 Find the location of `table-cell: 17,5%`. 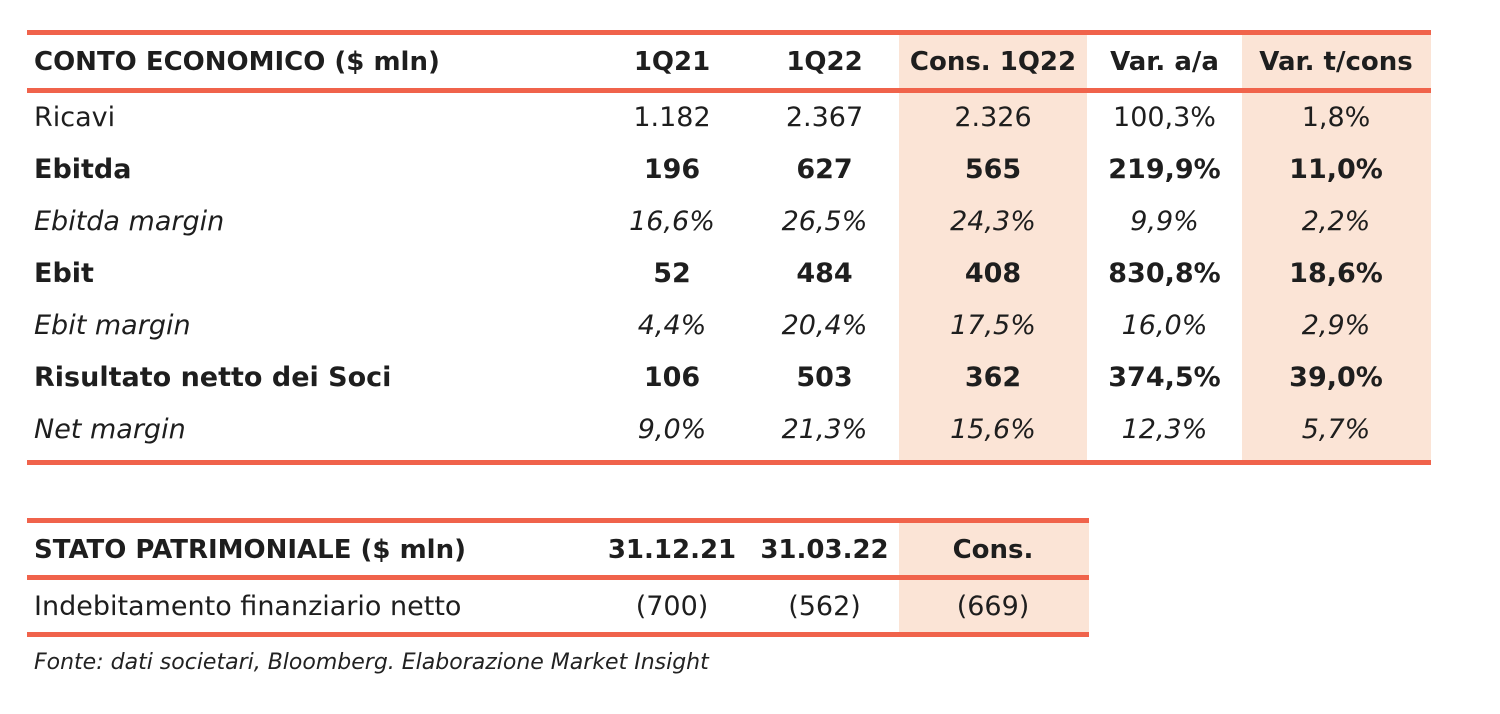

table-cell: 17,5% is located at coordinates (993, 325).